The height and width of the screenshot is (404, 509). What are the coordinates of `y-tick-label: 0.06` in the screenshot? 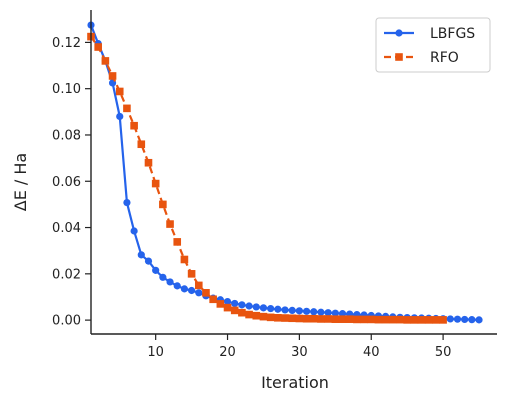 It's located at (66, 182).